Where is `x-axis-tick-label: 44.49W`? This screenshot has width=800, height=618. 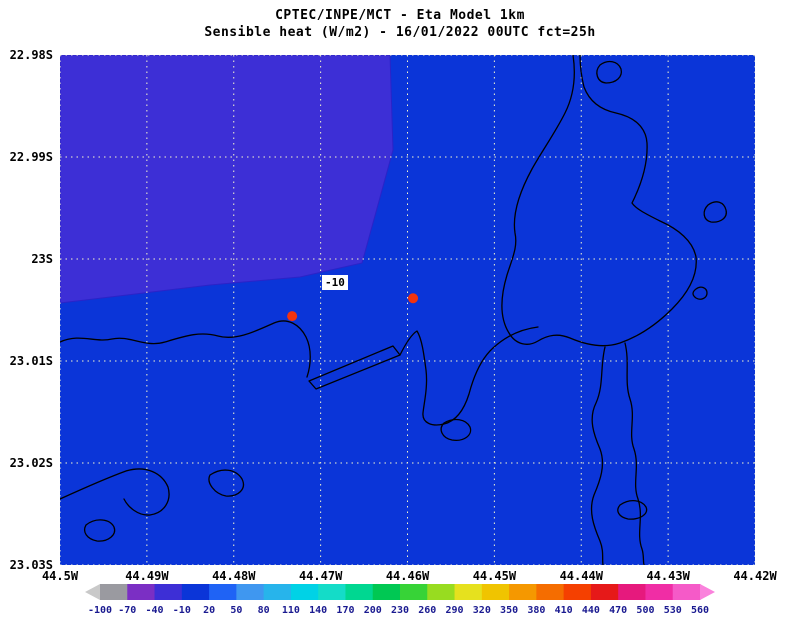
x-axis-tick-label: 44.49W is located at coordinates (147, 576).